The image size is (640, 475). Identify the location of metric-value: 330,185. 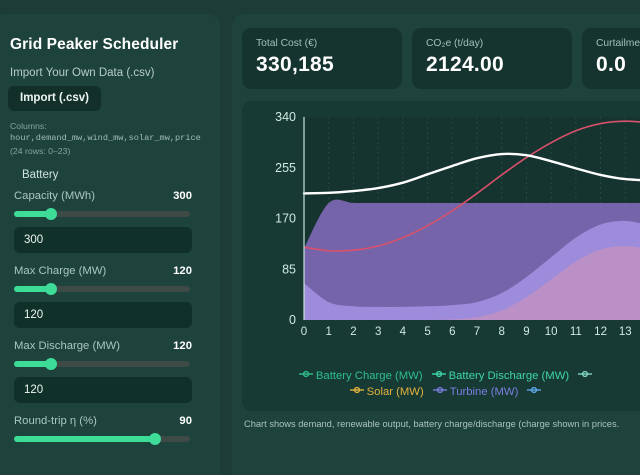
(295, 64).